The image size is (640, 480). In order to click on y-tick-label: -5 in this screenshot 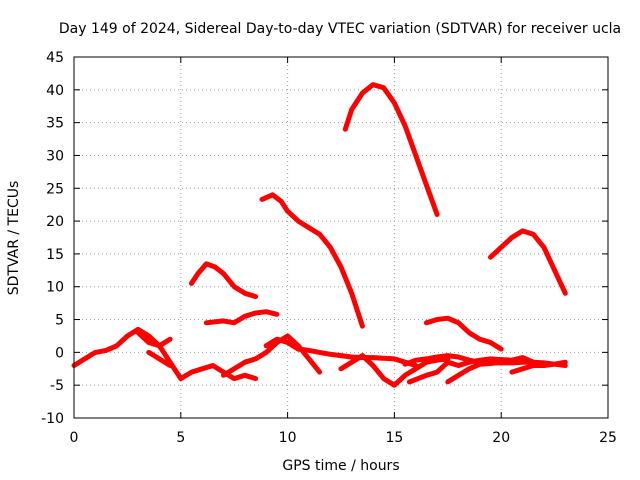, I will do `click(57, 386)`.